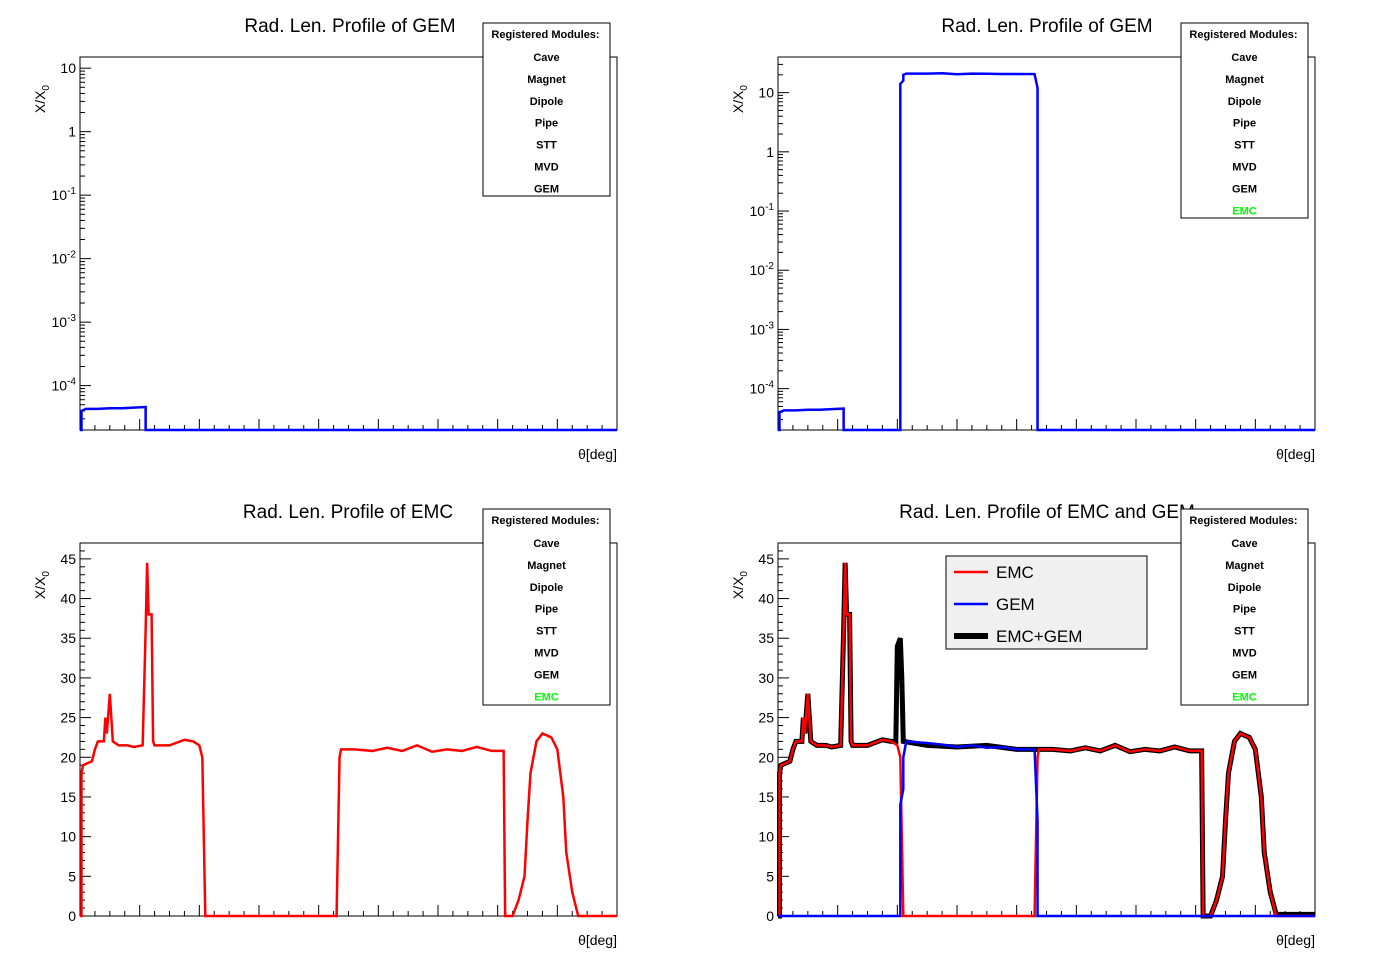  Describe the element at coordinates (1015, 572) in the screenshot. I see `legend-label: EMC` at that location.